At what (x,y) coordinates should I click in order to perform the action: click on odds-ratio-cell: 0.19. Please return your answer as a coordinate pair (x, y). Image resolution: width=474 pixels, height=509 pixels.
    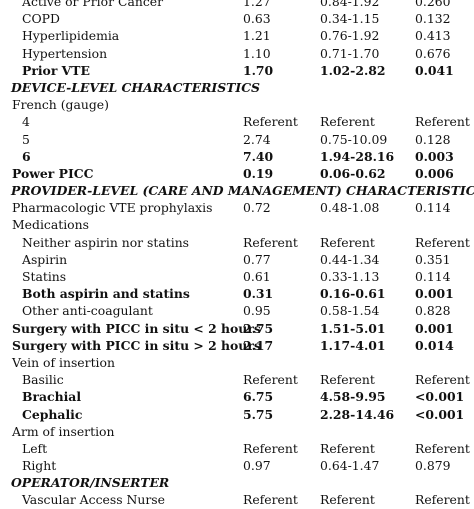
    Looking at the image, I should click on (258, 173).